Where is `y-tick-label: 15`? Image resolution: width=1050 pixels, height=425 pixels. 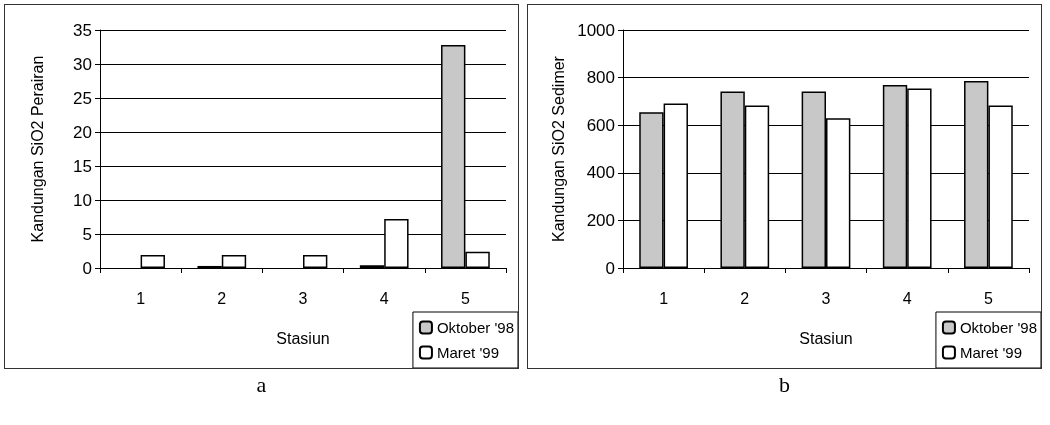
y-tick-label: 15 is located at coordinates (82, 166).